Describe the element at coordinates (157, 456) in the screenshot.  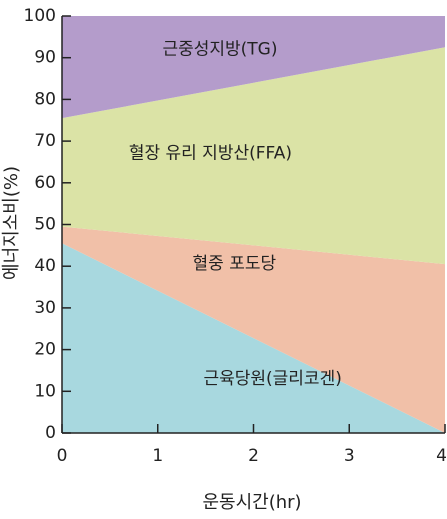
I see `x-tick-label: 1` at that location.